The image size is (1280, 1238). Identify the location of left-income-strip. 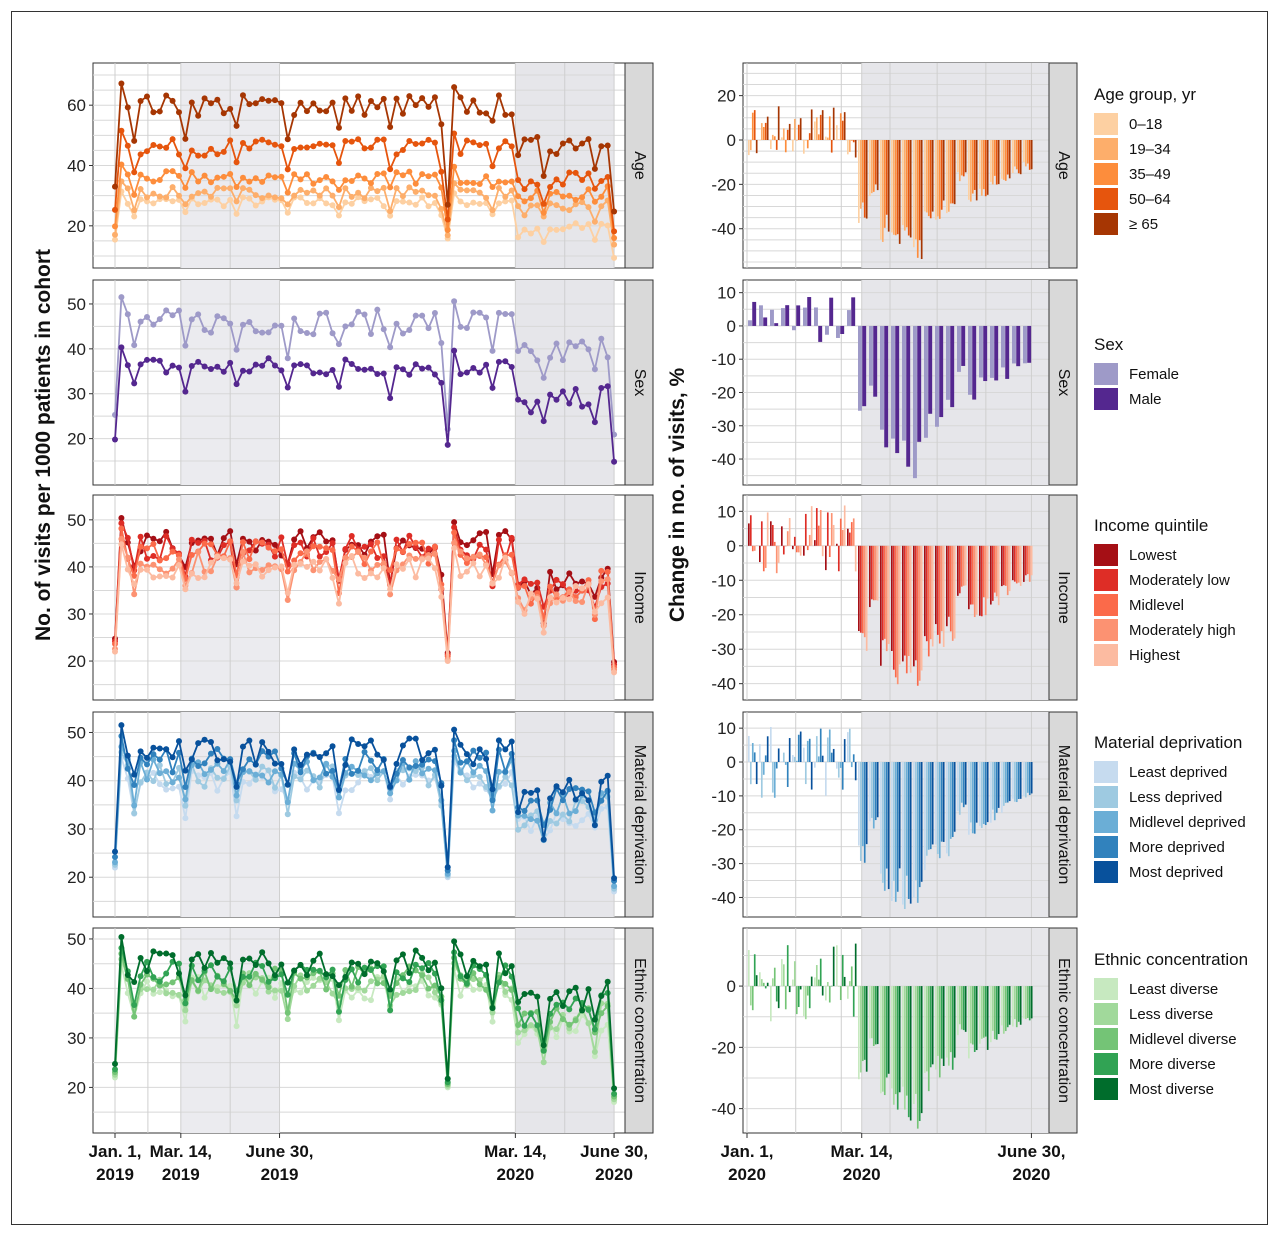
(639, 597).